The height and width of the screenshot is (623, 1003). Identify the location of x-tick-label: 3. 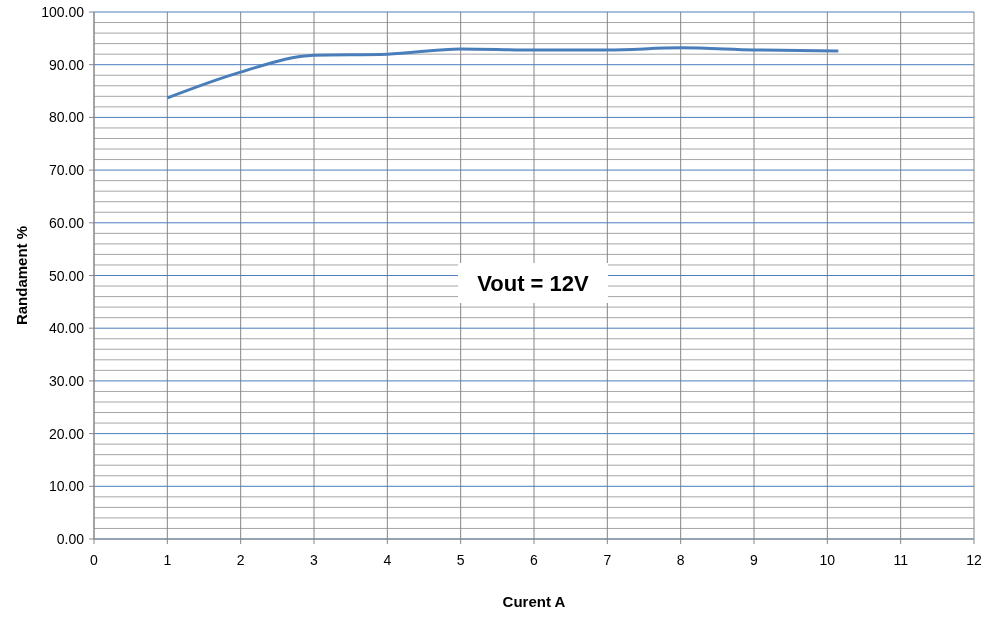
(314, 560).